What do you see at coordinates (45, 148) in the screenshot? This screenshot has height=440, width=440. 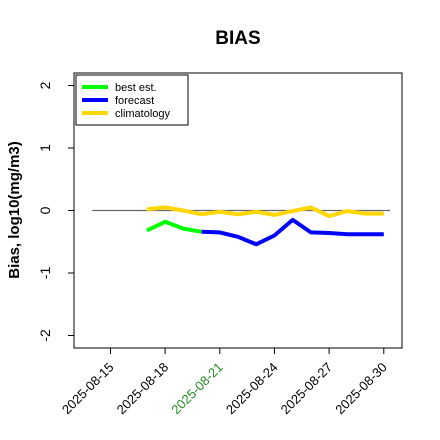 I see `y-tick-label: 1` at bounding box center [45, 148].